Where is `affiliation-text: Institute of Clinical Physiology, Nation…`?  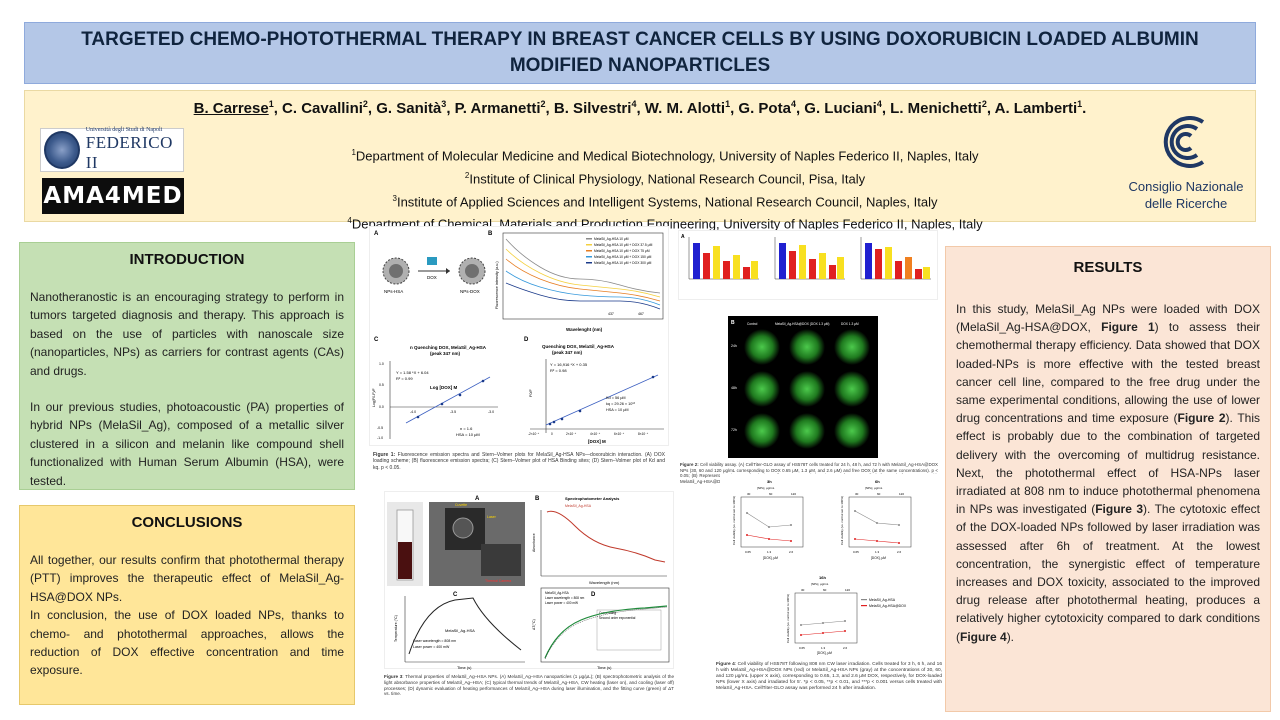
affiliation-text: Institute of Clinical Physiology, Nation… is located at coordinates (667, 179).